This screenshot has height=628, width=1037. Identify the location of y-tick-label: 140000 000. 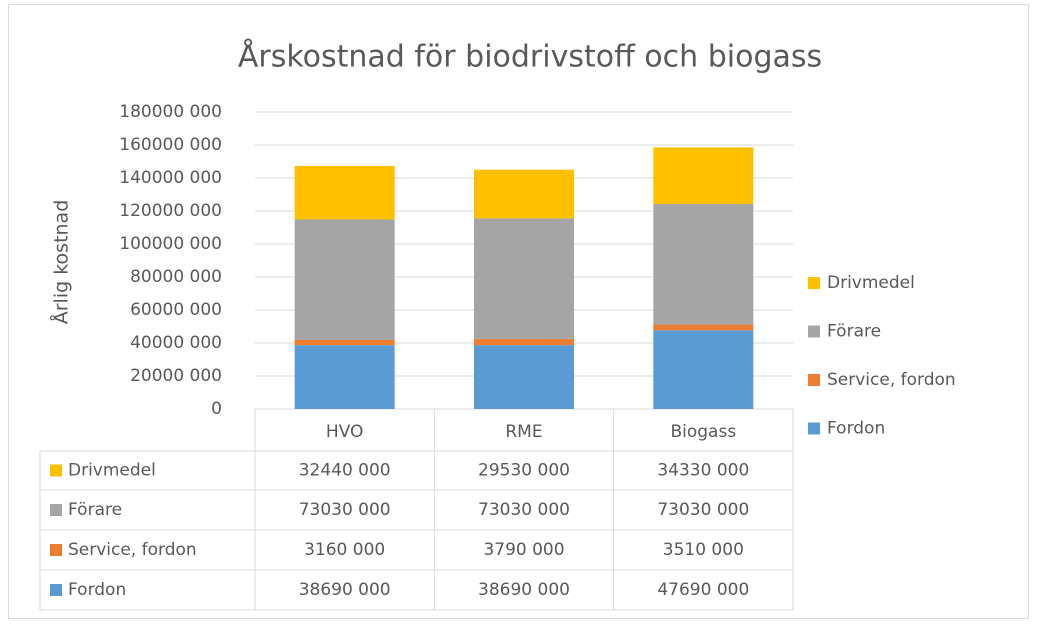
(170, 178).